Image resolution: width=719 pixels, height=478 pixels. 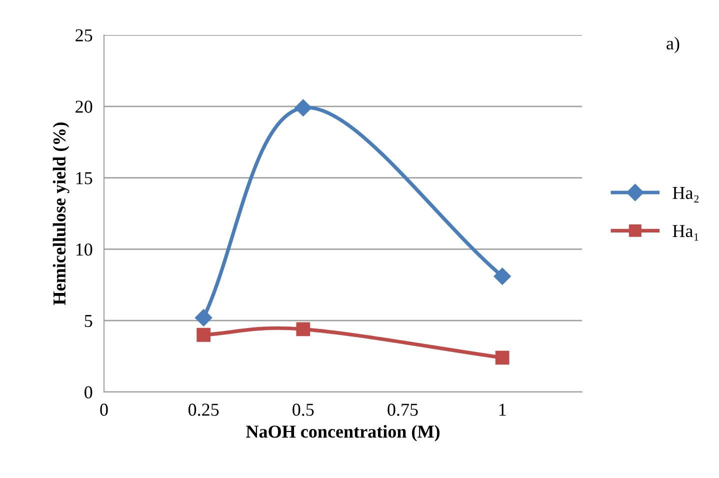 What do you see at coordinates (84, 249) in the screenshot?
I see `y-tick-label: 10` at bounding box center [84, 249].